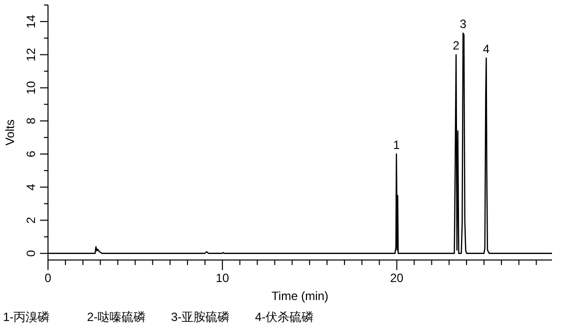 This screenshot has height=329, width=561. What do you see at coordinates (456, 45) in the screenshot?
I see `annotation: 2` at bounding box center [456, 45].